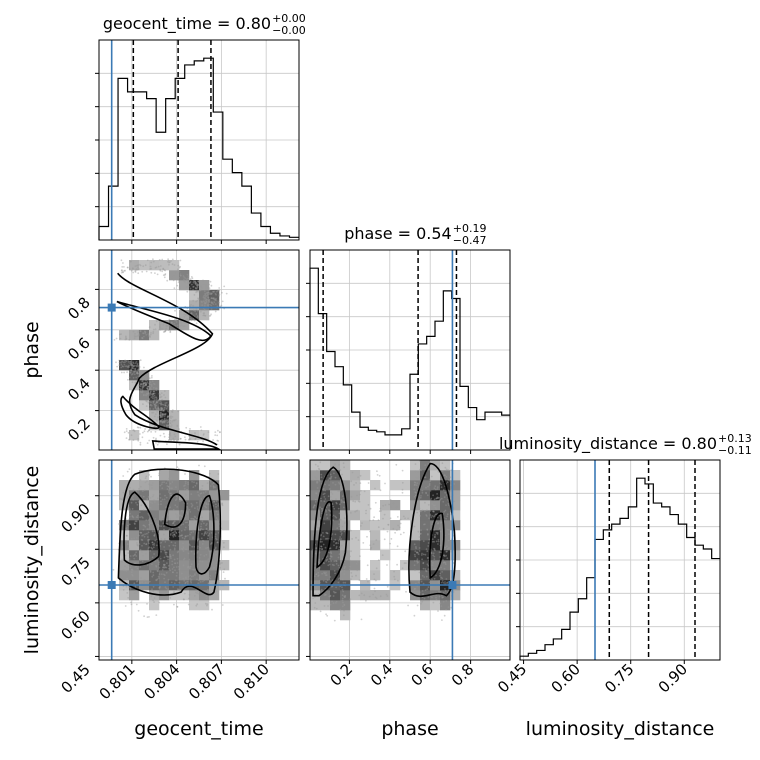 The image size is (760, 760). Describe the element at coordinates (199, 560) in the screenshot. I see `panel-geocent_time-vs-luminosity_distance` at that location.